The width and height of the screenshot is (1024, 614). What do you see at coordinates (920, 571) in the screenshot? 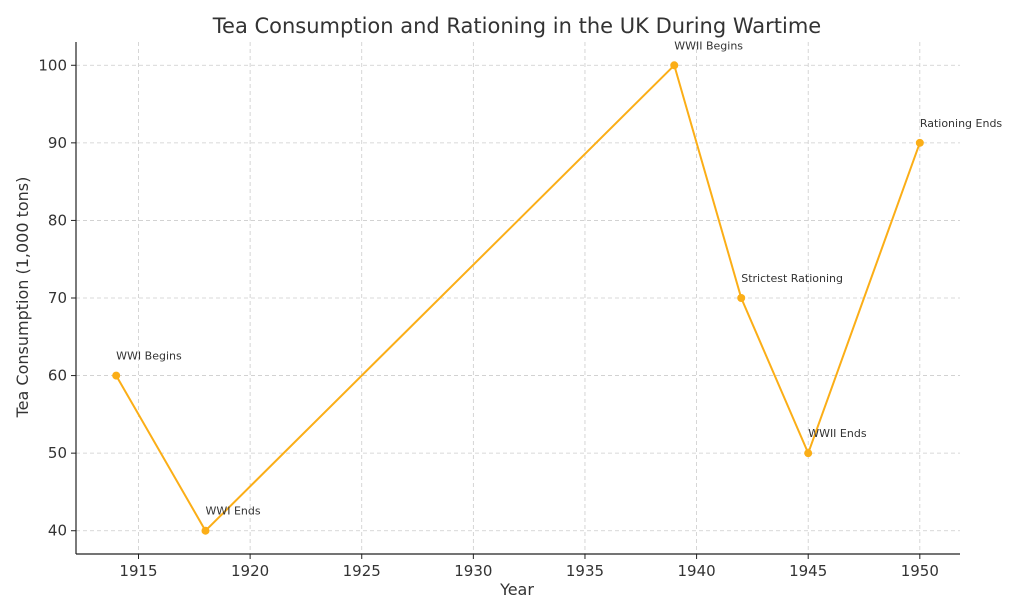
I see `x-tick-label: 1950` at bounding box center [920, 571].